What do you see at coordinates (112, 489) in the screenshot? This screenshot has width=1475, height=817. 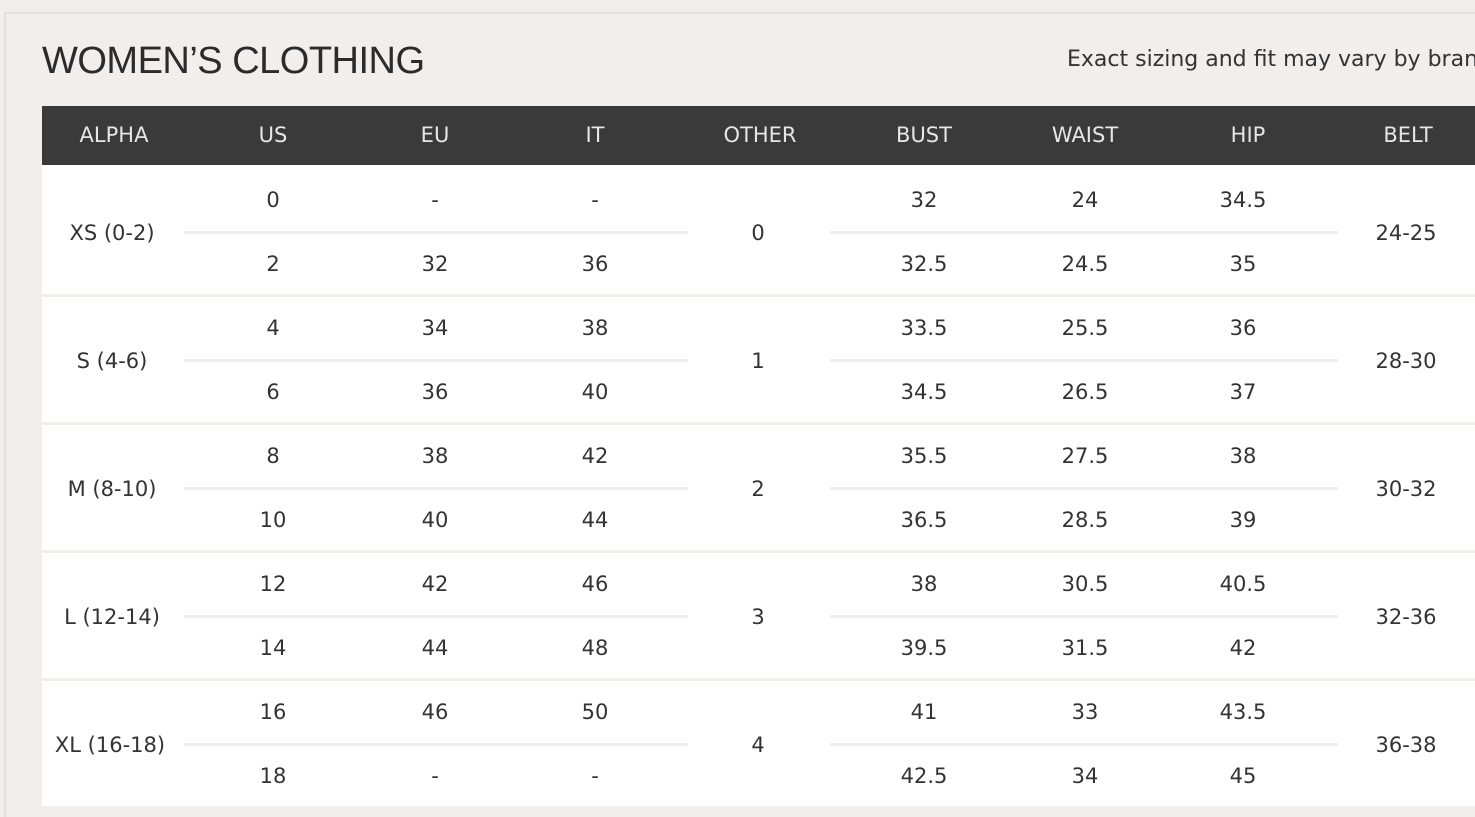 I see `alpha-size: M (8-10)` at bounding box center [112, 489].